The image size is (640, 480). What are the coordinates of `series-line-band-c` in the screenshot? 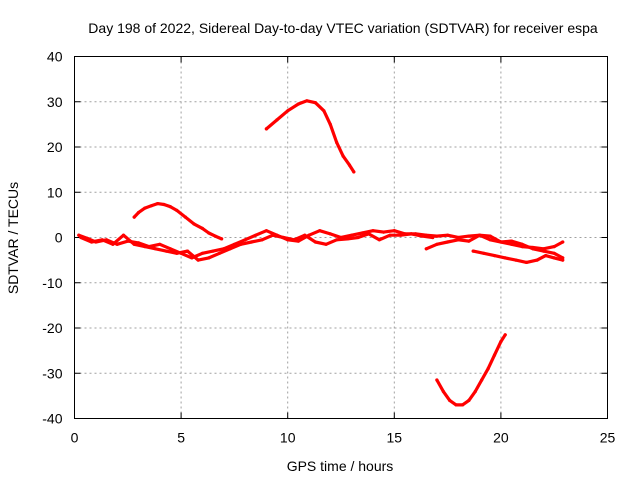 It's located at (494, 246).